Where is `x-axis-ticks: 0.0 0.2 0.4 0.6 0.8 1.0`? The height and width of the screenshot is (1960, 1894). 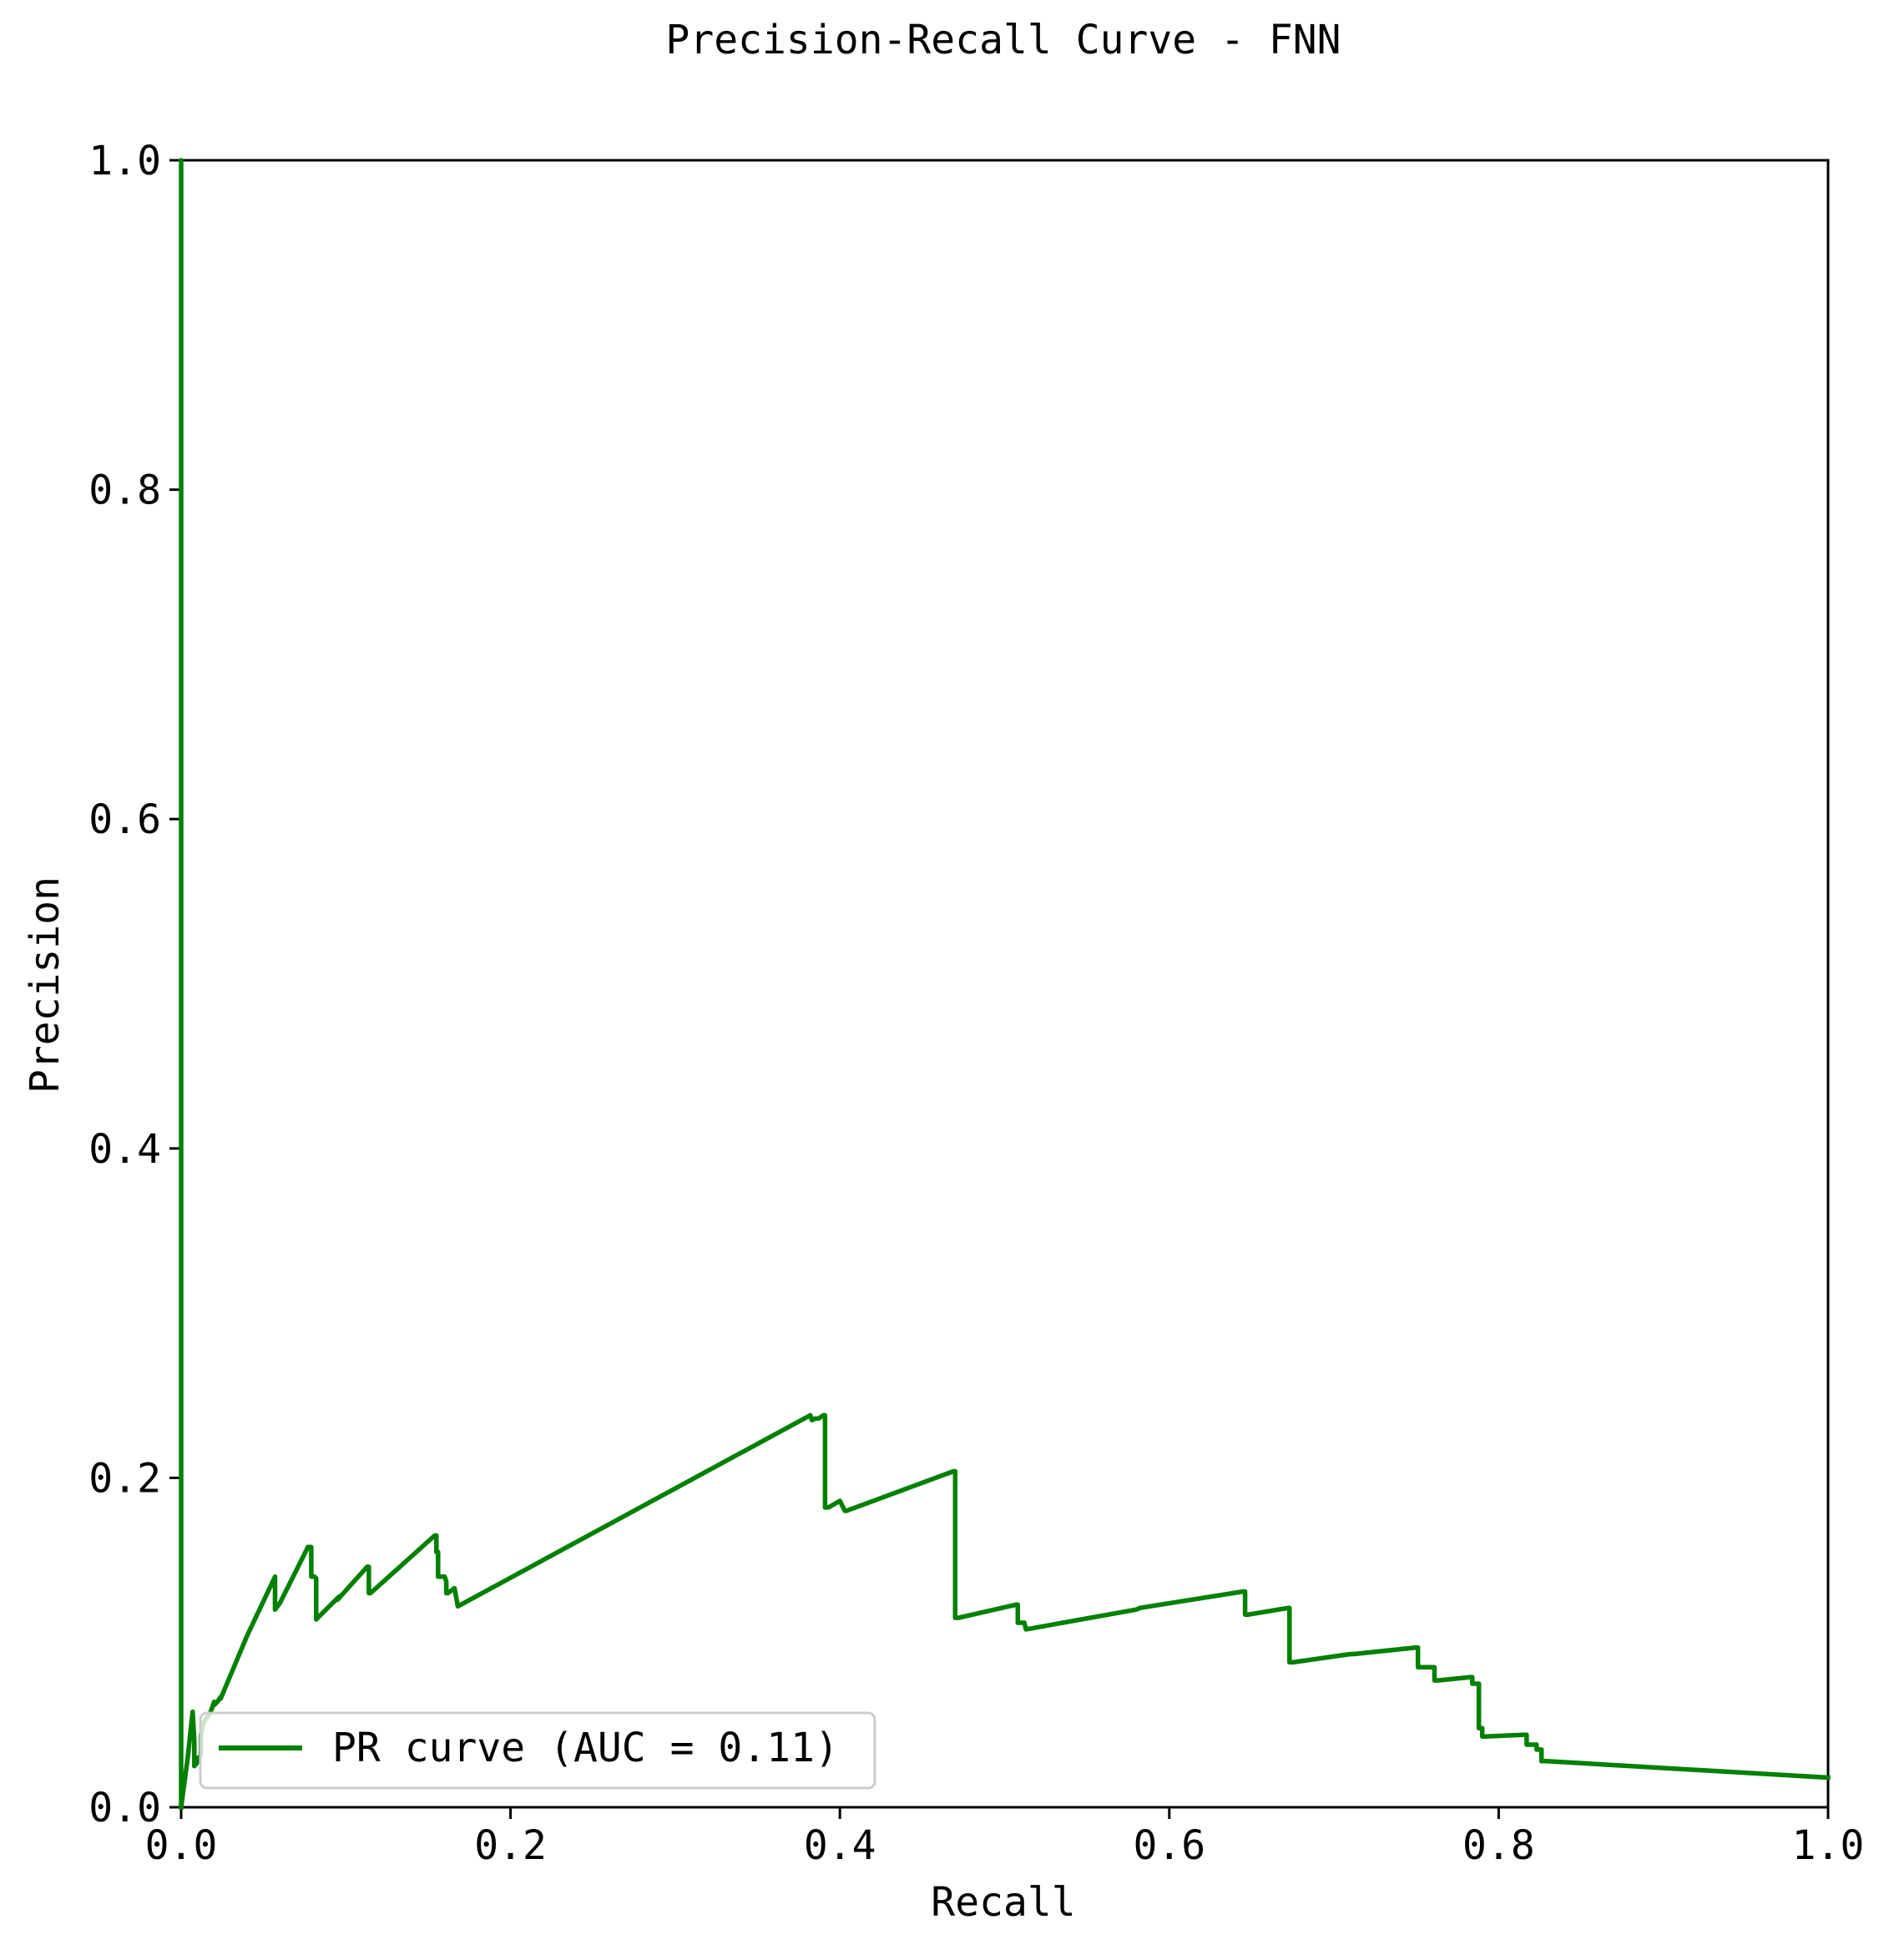
x-axis-ticks: 0.0 0.2 0.4 0.6 0.8 1.0 is located at coordinates (1005, 1838).